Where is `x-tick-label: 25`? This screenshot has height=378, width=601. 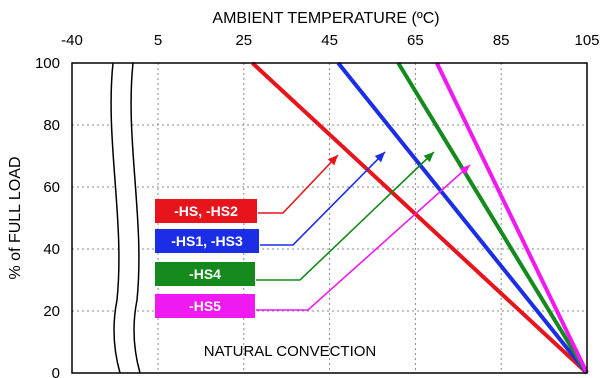
x-tick-label: 25 is located at coordinates (243, 40).